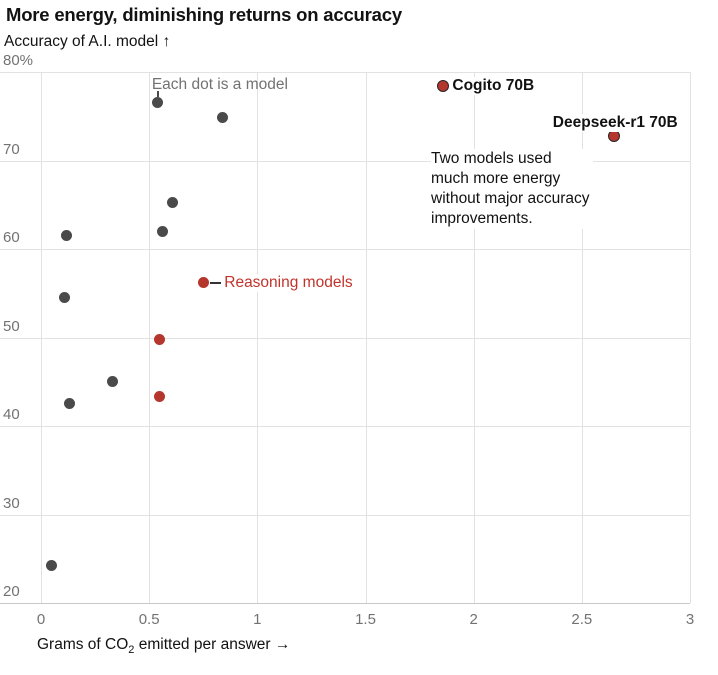 The width and height of the screenshot is (718, 675). I want to click on point-label-deepseek: Deepseek-r1 70B, so click(615, 122).